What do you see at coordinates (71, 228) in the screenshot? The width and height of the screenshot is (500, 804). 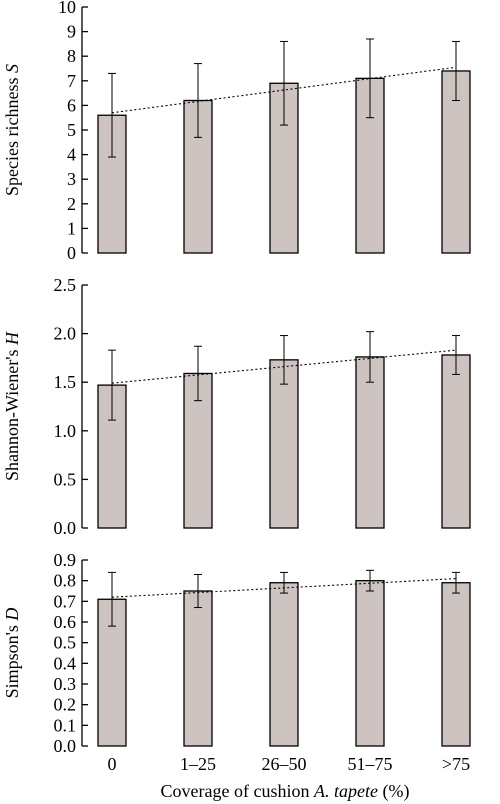 I see `y-tick-label: 1` at bounding box center [71, 228].